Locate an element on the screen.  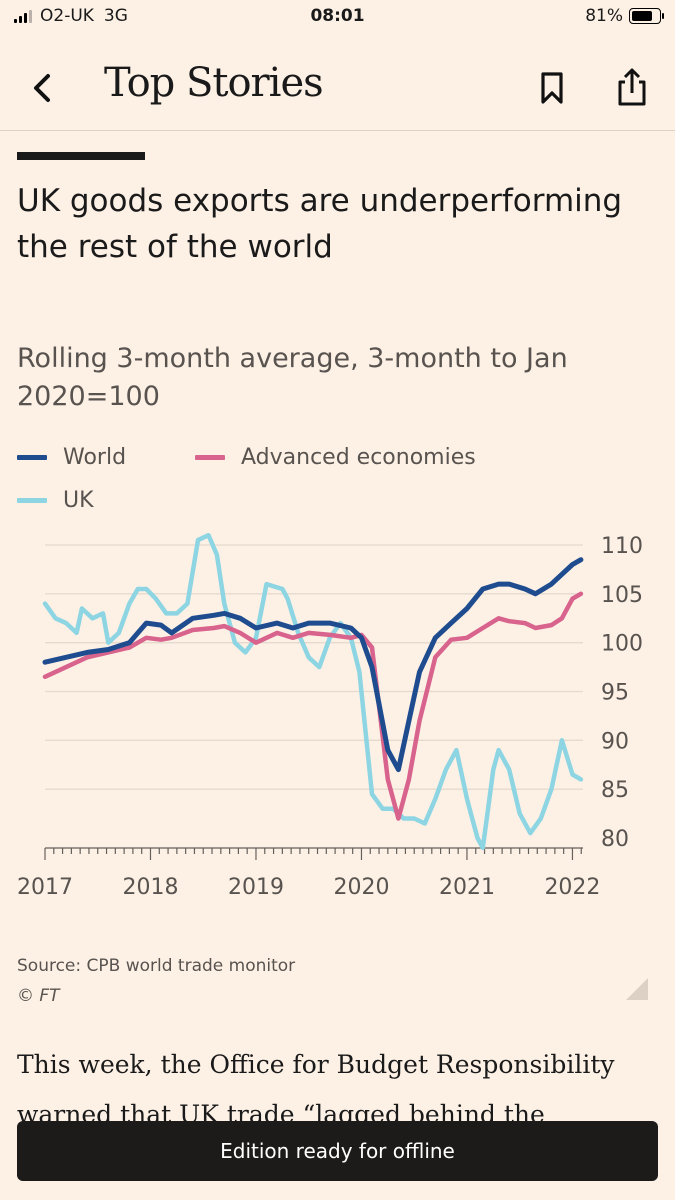
bookmark-icon is located at coordinates (552, 88).